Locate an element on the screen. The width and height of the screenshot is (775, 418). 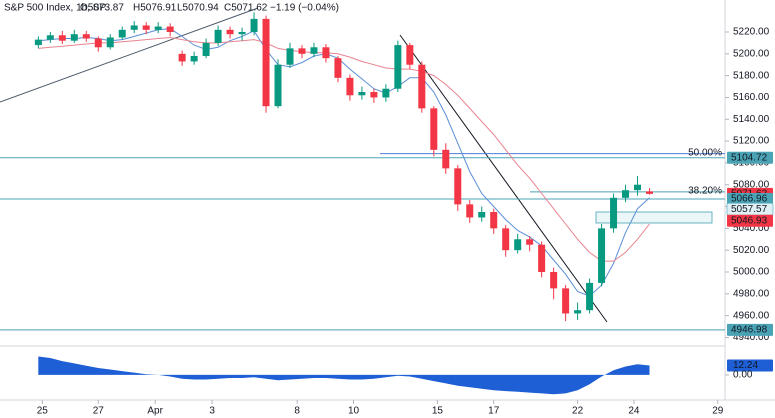
x-tick-label: 8 is located at coordinates (297, 411).